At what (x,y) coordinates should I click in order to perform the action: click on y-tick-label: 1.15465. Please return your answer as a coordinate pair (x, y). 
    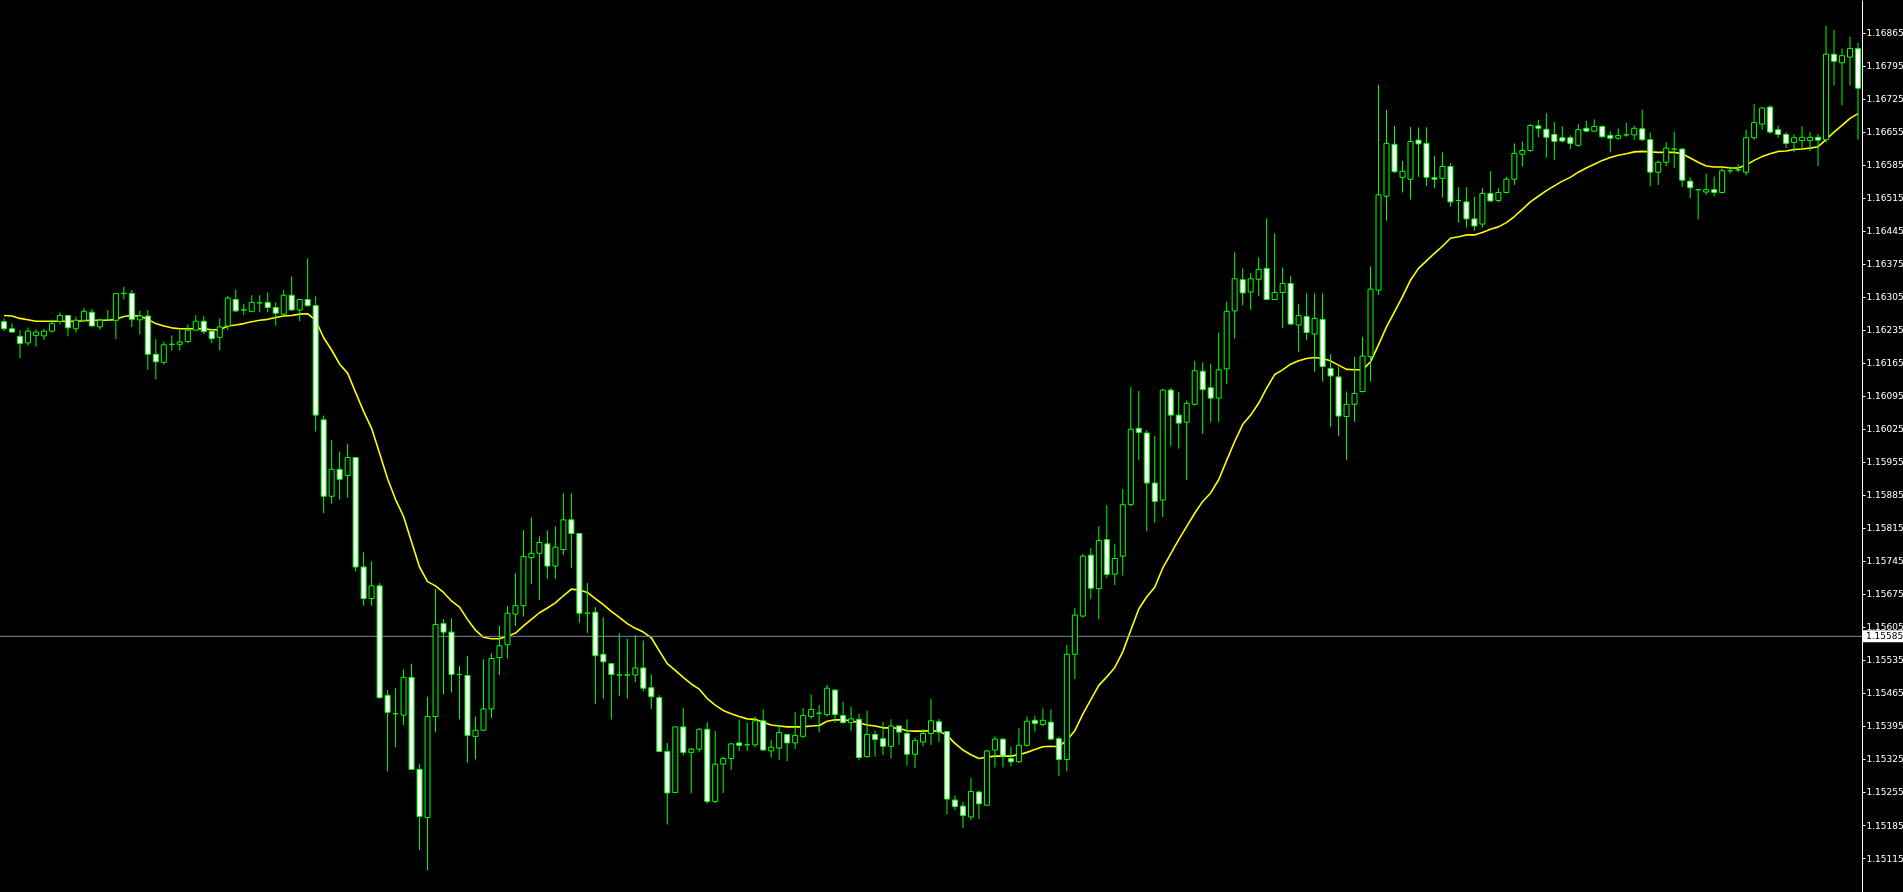
    Looking at the image, I should click on (1884, 693).